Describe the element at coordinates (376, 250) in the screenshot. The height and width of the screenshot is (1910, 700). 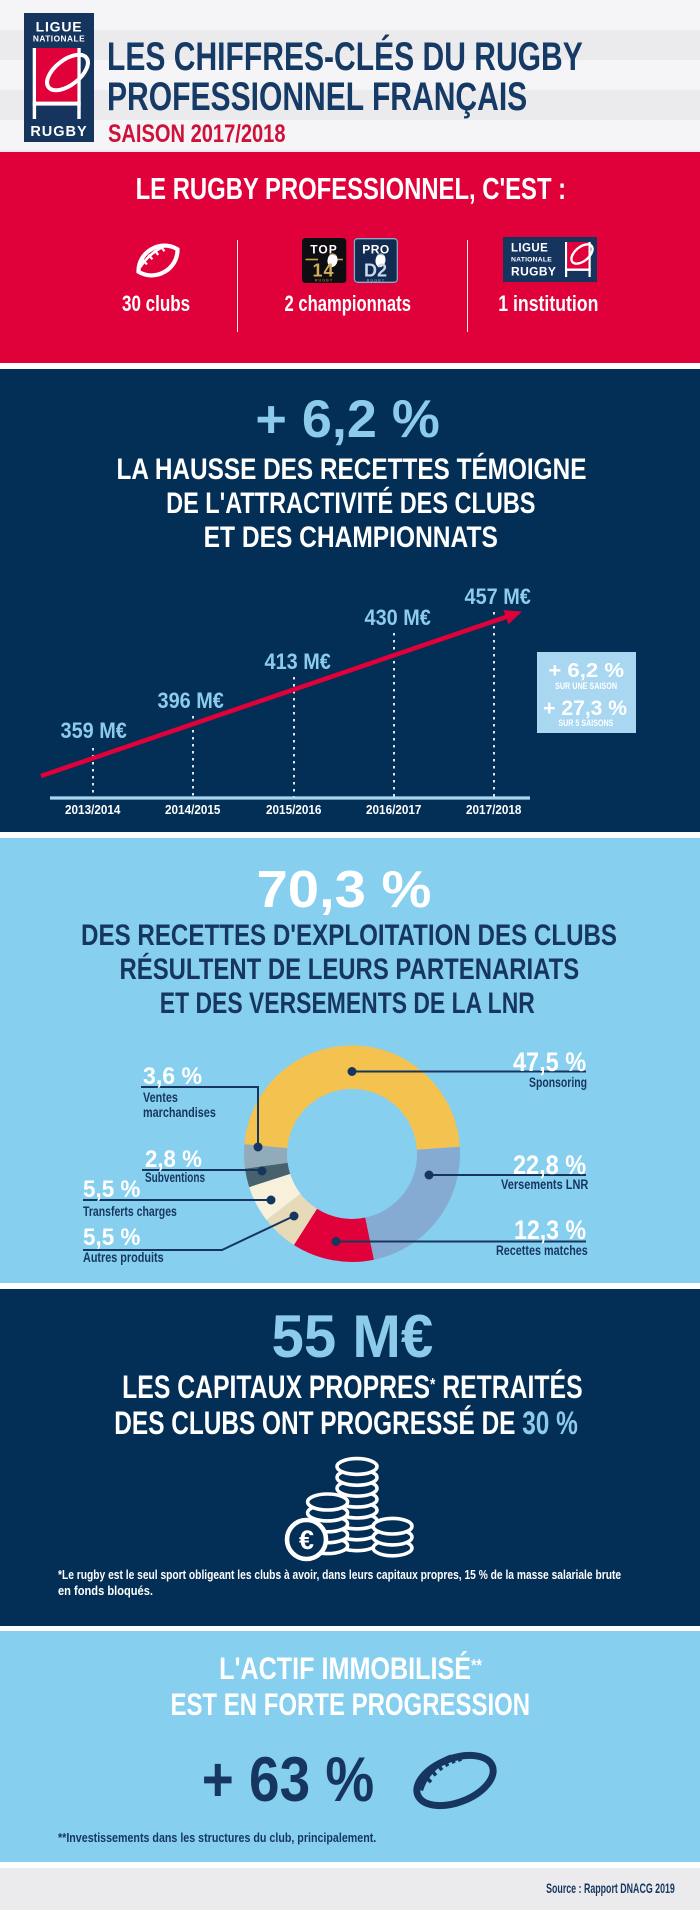
I see `svg-text: PRO` at that location.